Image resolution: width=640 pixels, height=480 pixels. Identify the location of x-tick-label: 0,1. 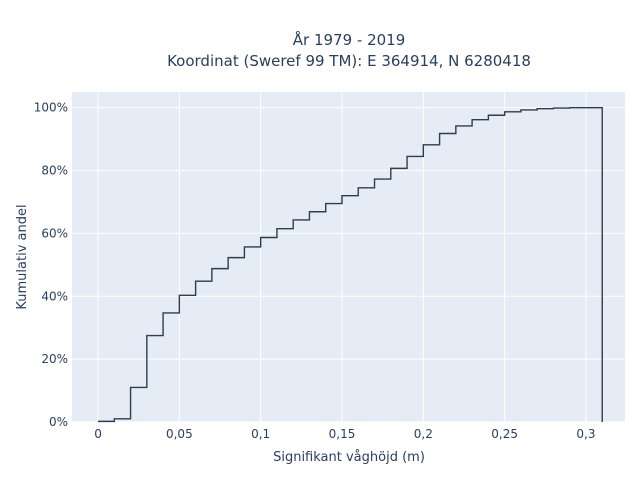
(260, 434).